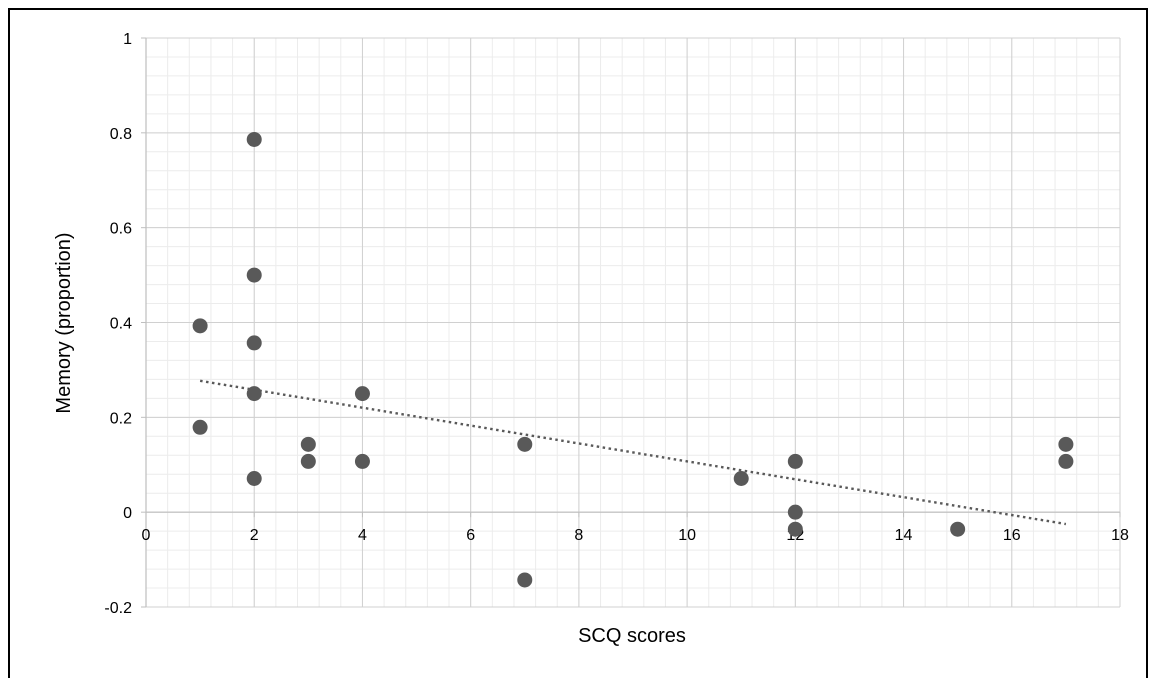  What do you see at coordinates (254, 535) in the screenshot?
I see `x-tick-label: 2` at bounding box center [254, 535].